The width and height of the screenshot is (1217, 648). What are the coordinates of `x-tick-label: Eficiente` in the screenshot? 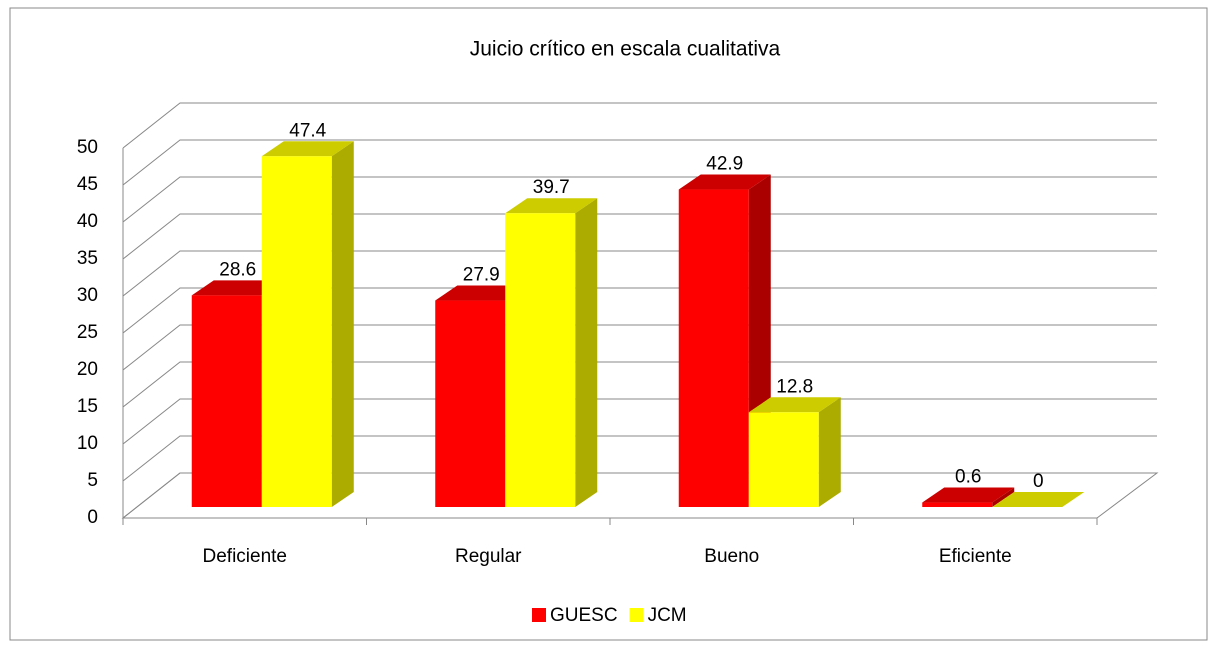 It's located at (975, 556).